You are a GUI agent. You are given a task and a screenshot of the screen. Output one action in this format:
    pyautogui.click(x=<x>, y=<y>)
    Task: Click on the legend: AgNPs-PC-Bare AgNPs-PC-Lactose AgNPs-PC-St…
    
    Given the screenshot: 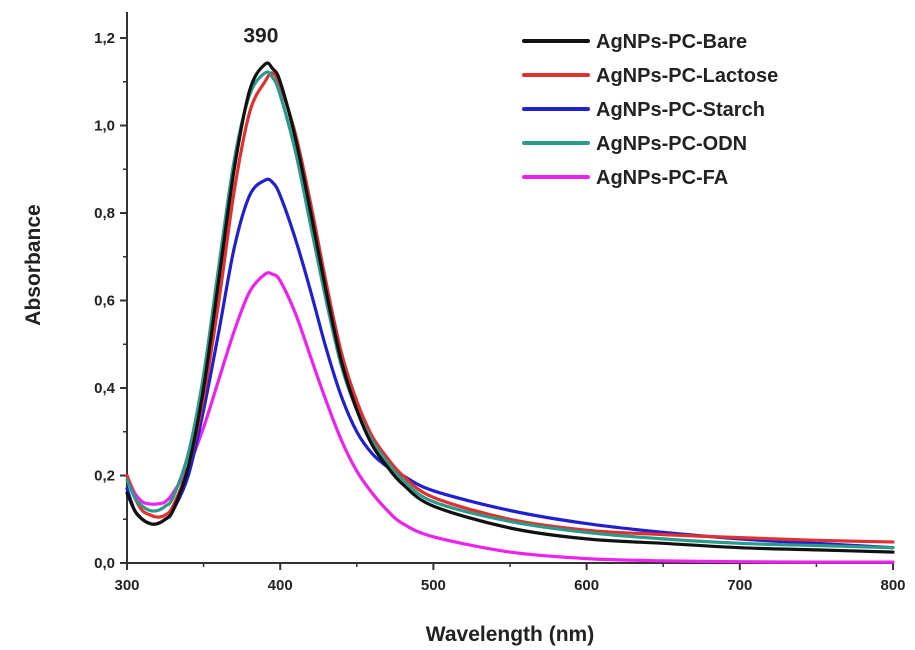 What is the action you would take?
    pyautogui.click(x=650, y=110)
    